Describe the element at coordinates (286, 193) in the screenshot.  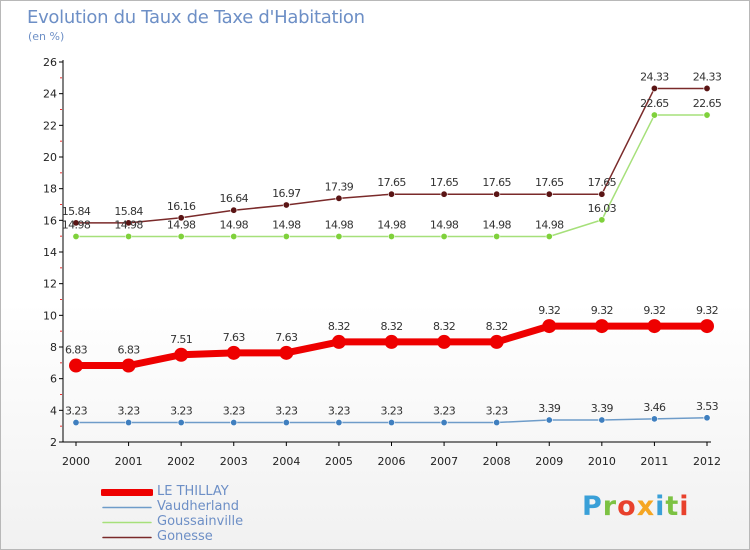
I see `data-label: 16.97` at that location.